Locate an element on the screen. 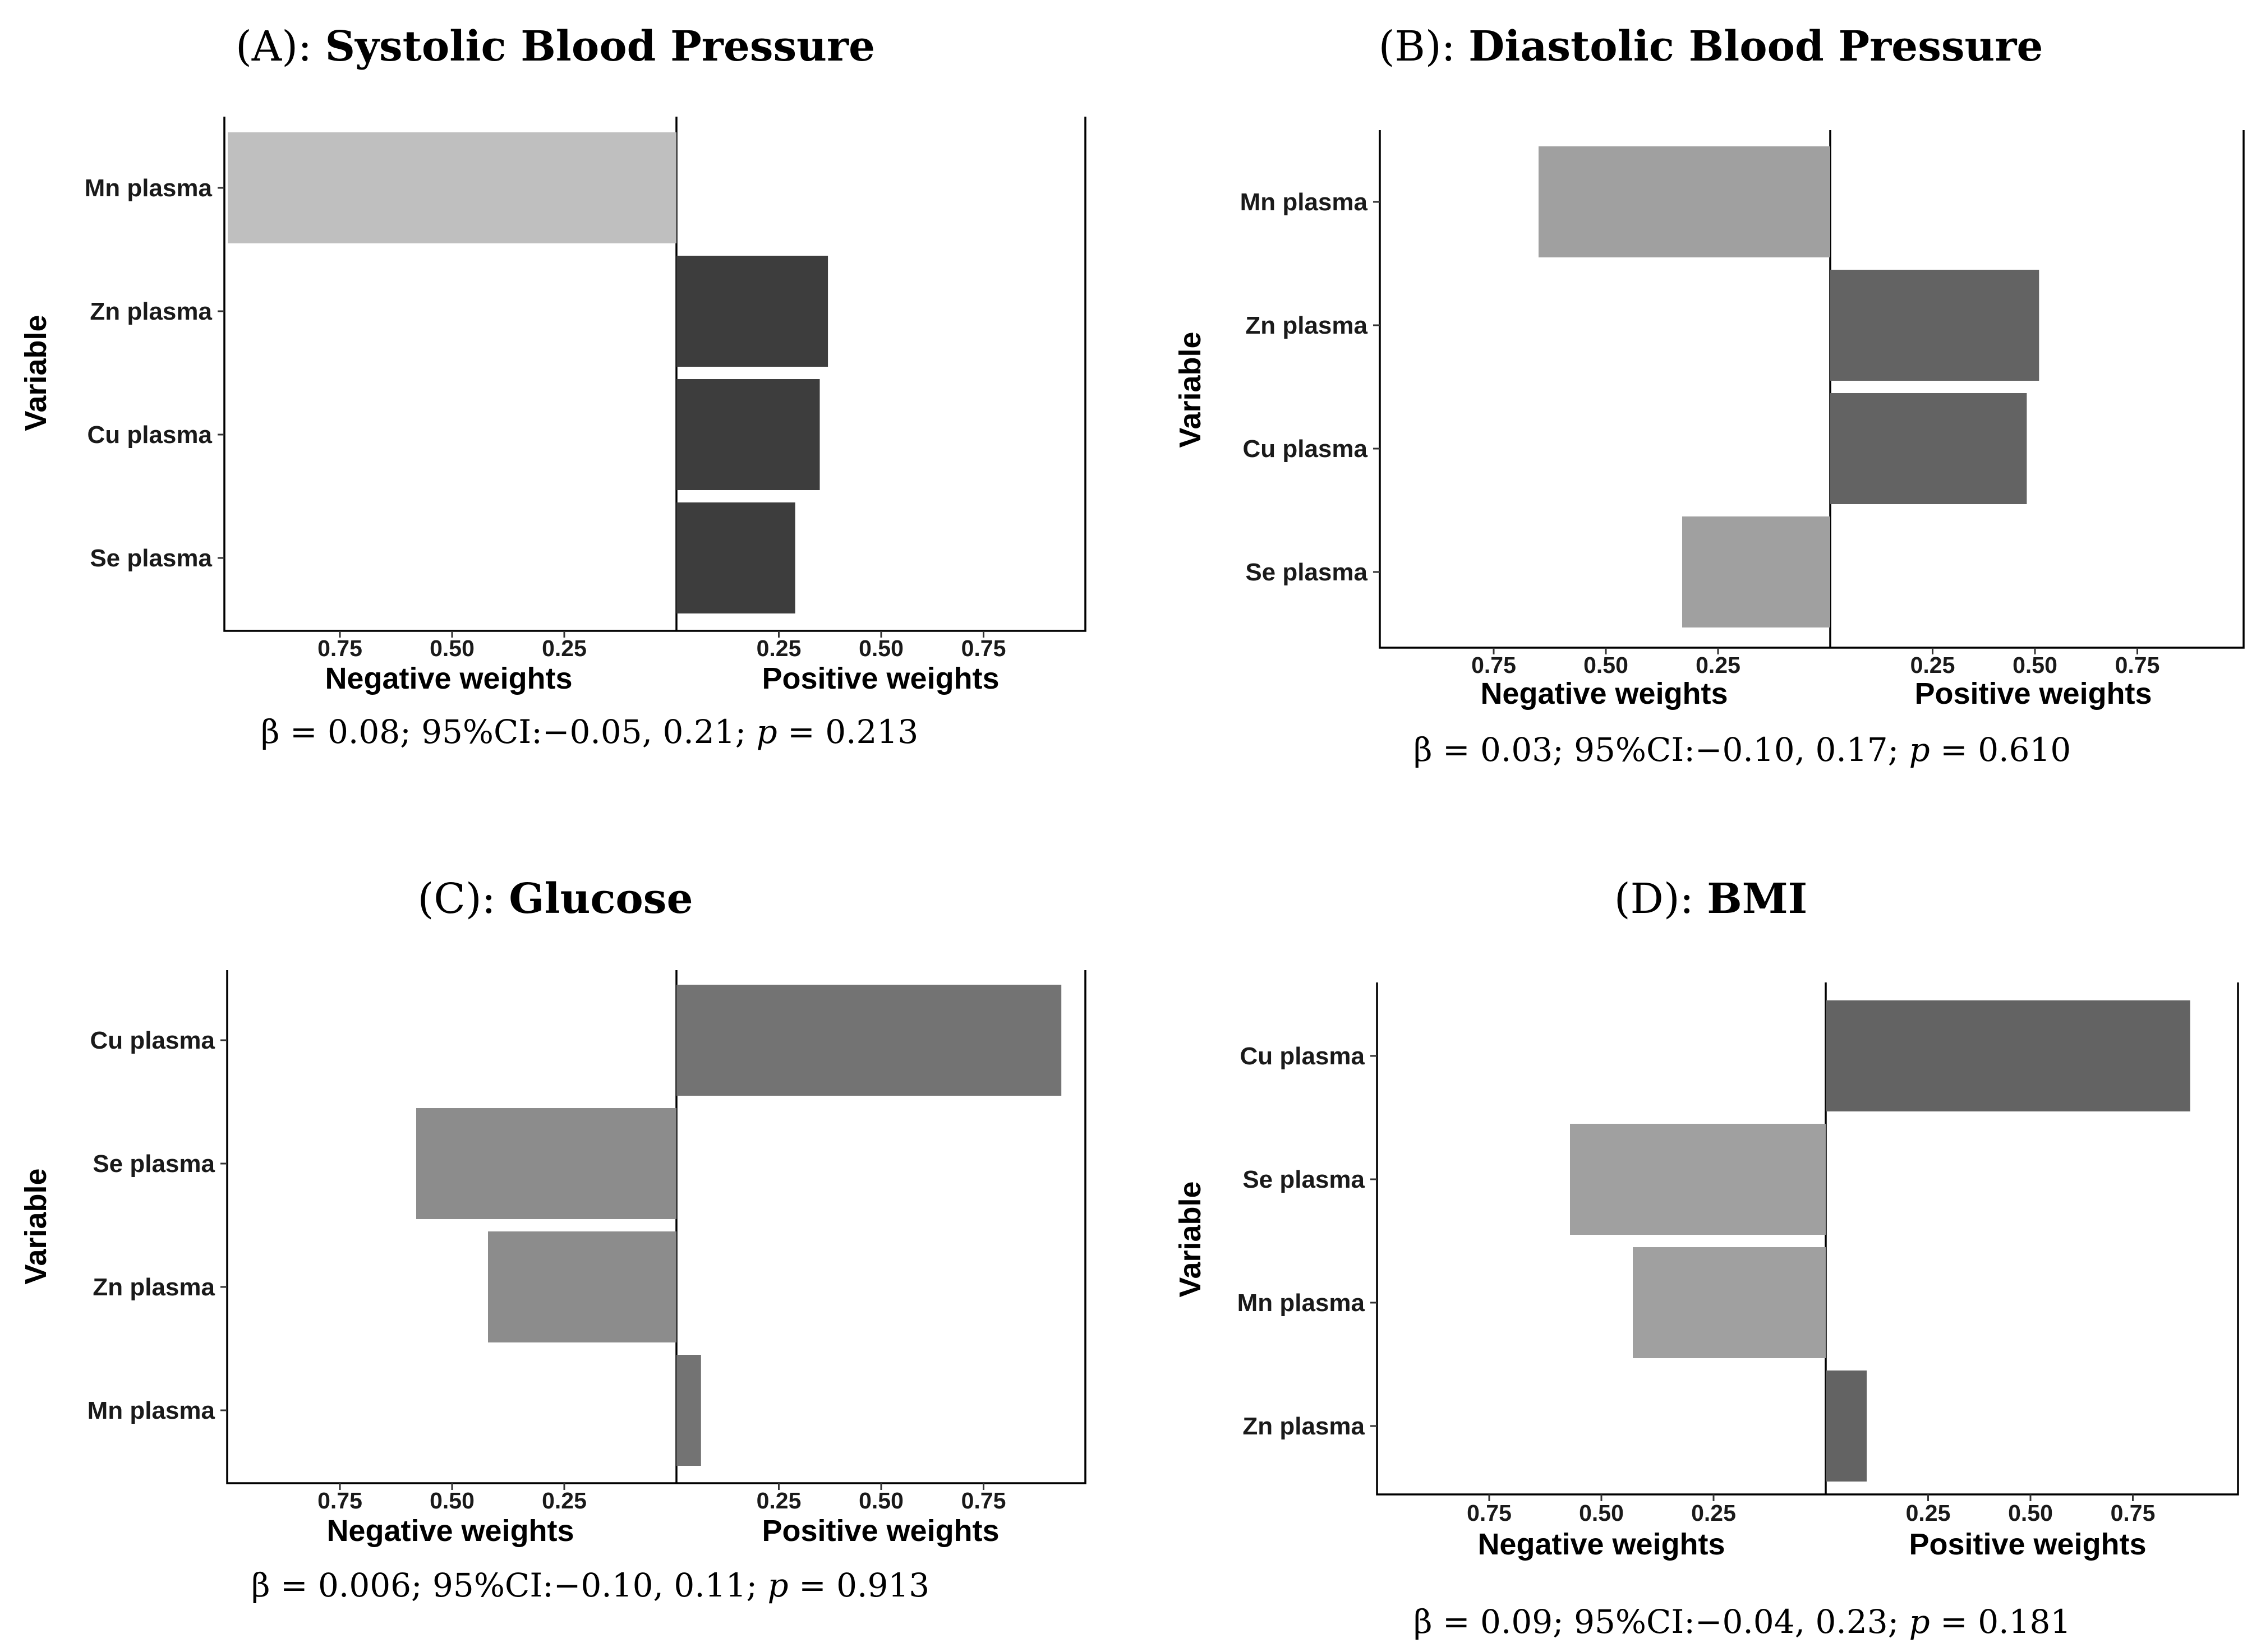  stat-summary: β = 0.03; 95%CI:−0.10, 0.17; p = 0.610 is located at coordinates (1742, 750).